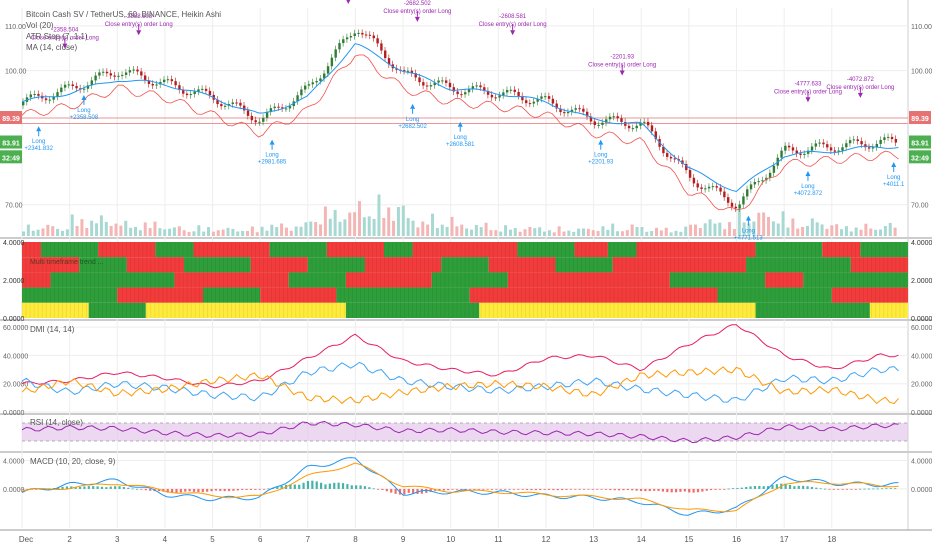  Describe the element at coordinates (498, 539) in the screenshot. I see `x-tick-label: 11` at that location.